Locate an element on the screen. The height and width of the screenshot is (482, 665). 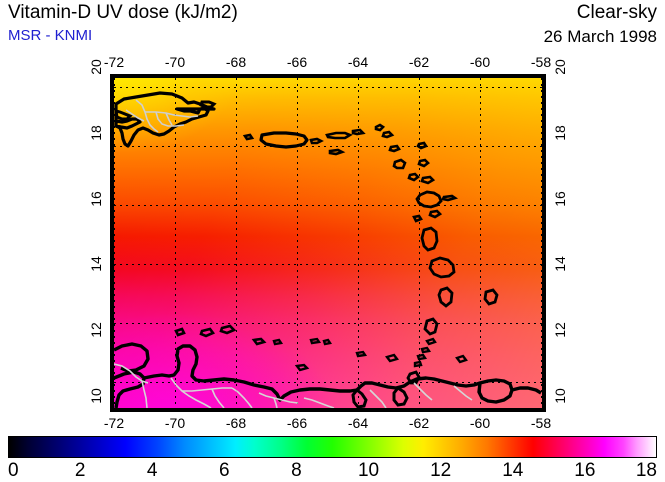
y-tick-left-10: 10 is located at coordinates (96, 396).